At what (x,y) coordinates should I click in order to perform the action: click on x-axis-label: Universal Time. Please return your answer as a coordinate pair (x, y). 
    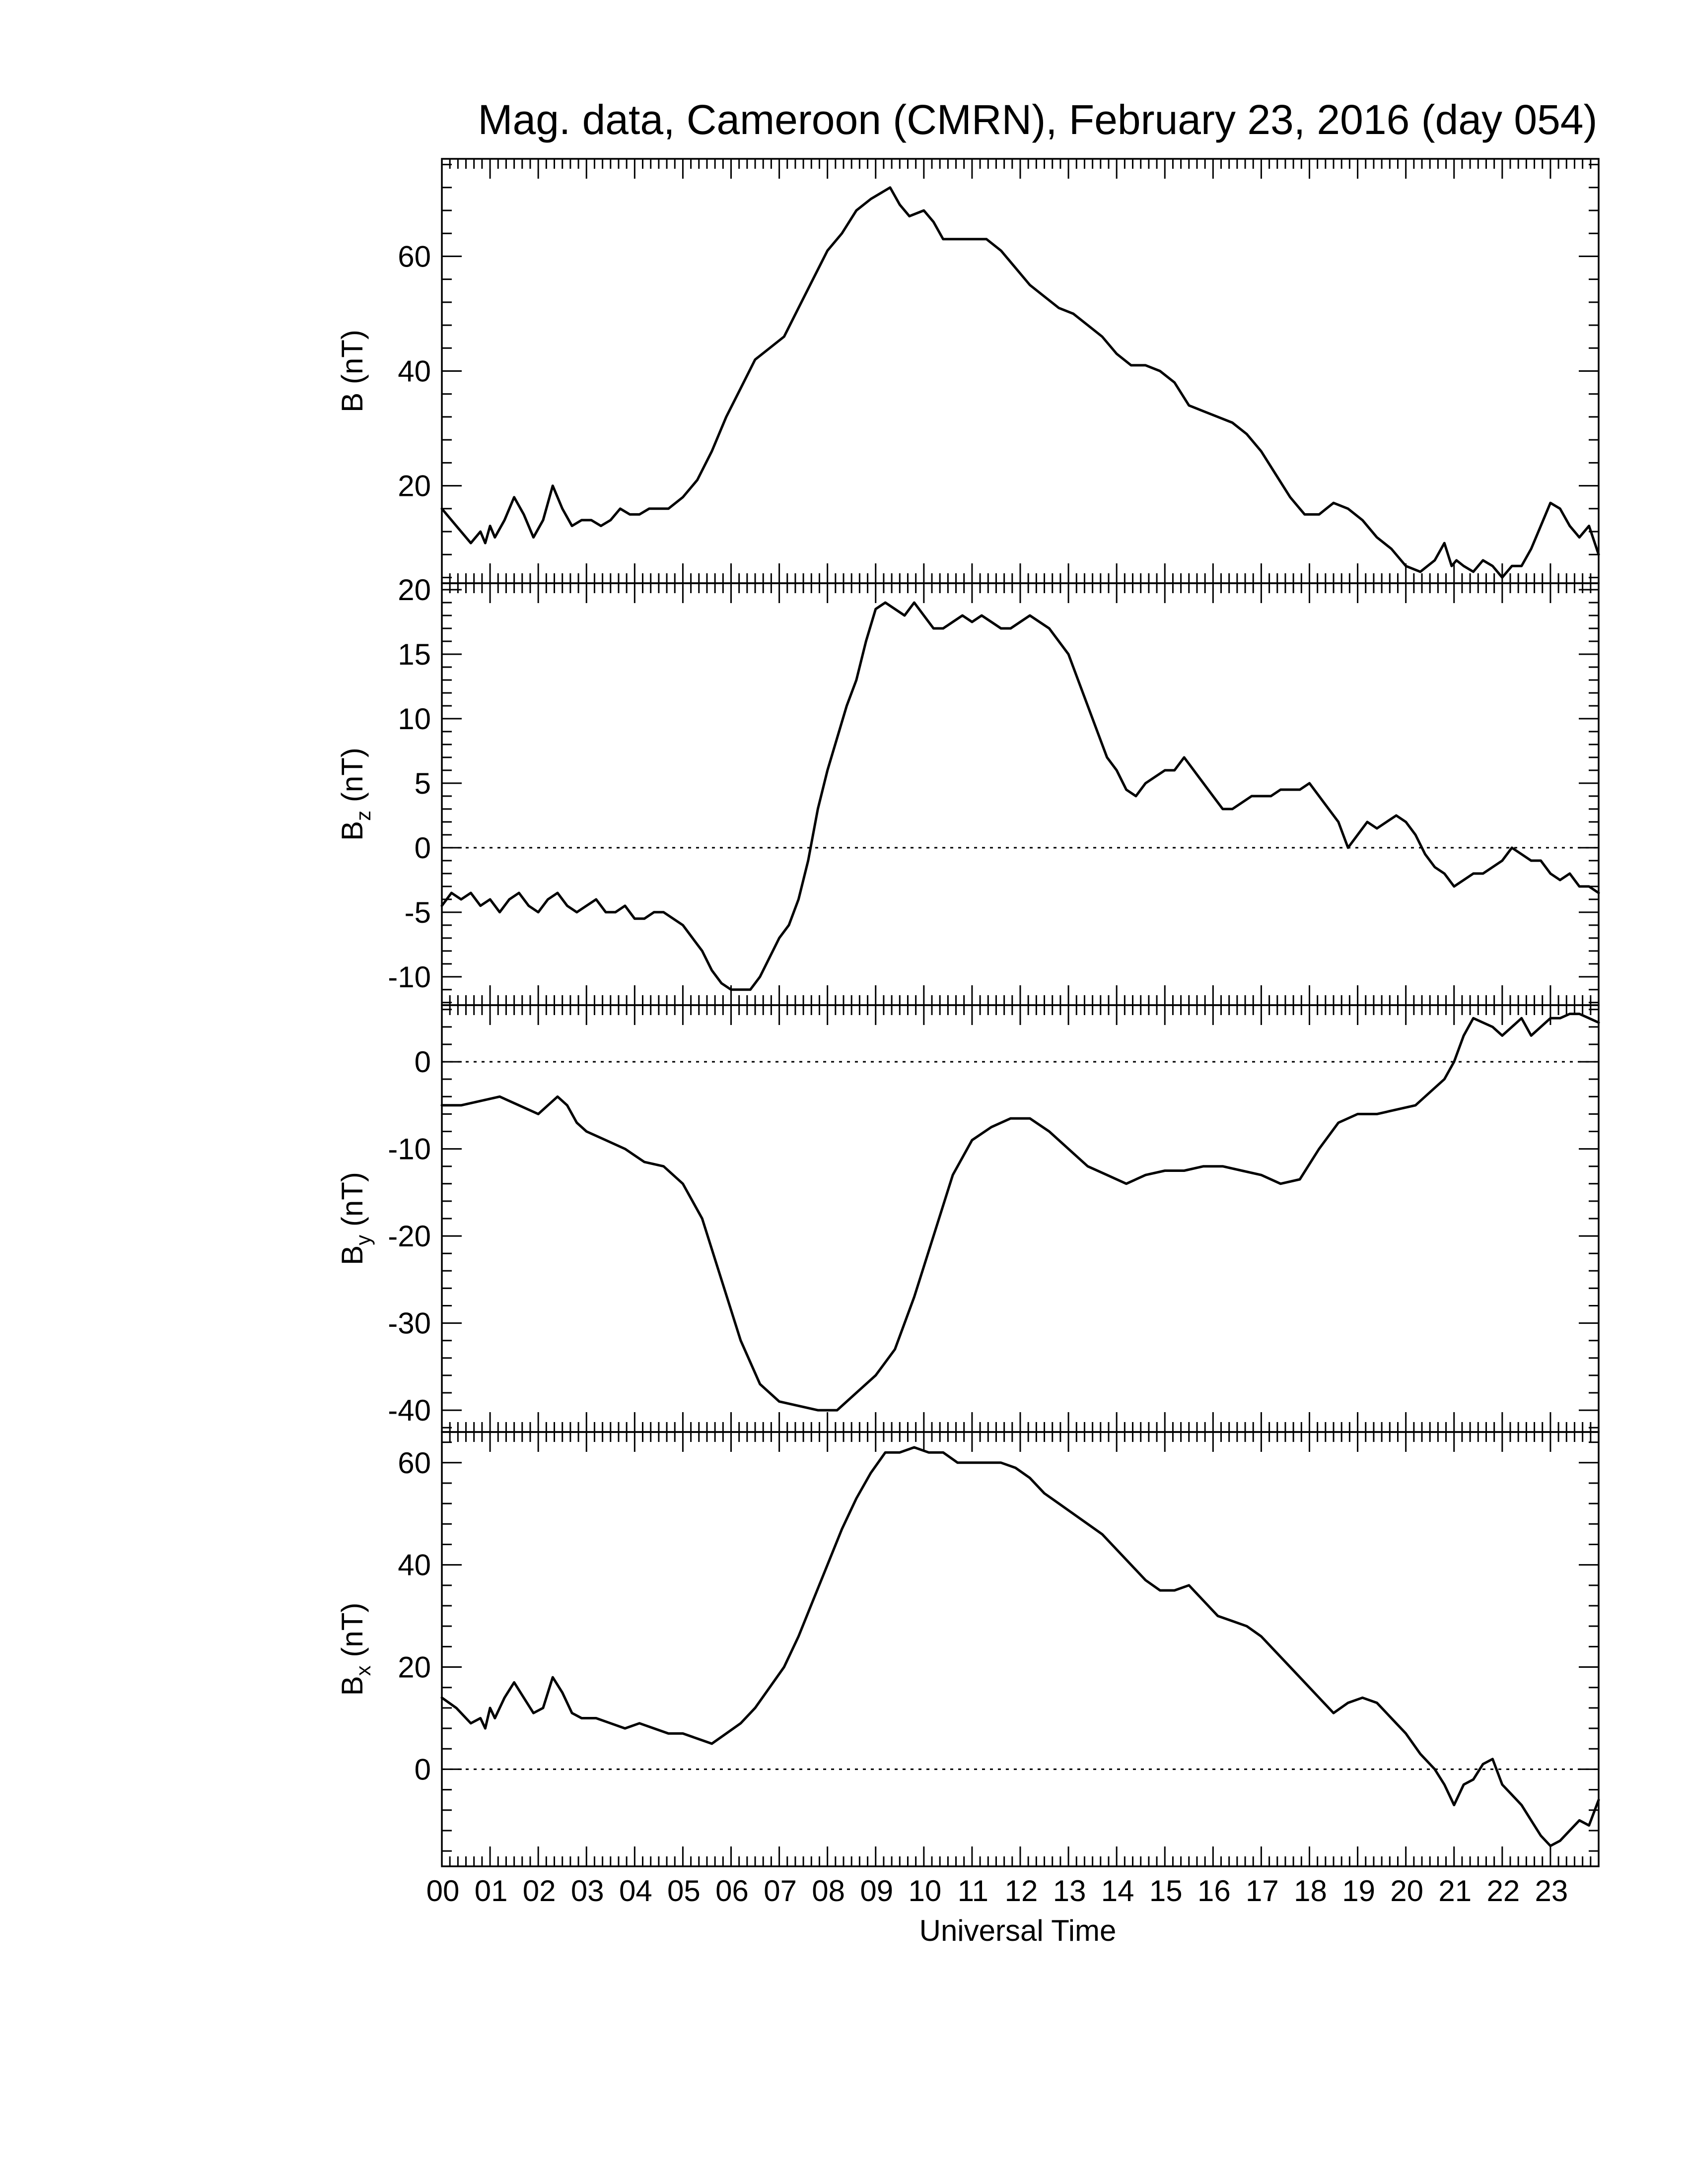
    Looking at the image, I should click on (1018, 1930).